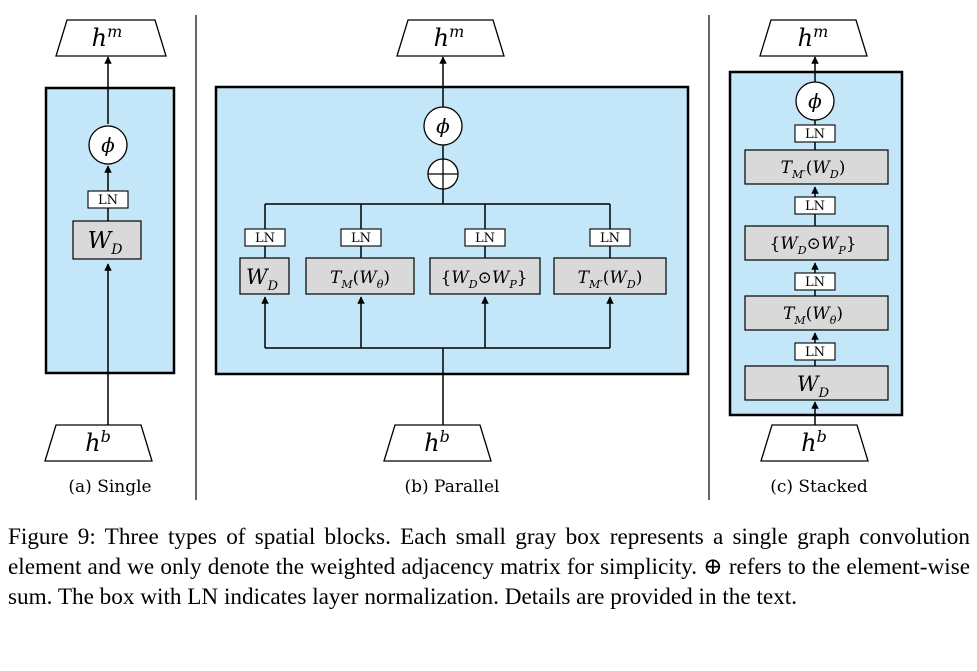 This screenshot has width=977, height=671. What do you see at coordinates (610, 276) in the screenshot?
I see `parallel-branch-4-op-box` at bounding box center [610, 276].